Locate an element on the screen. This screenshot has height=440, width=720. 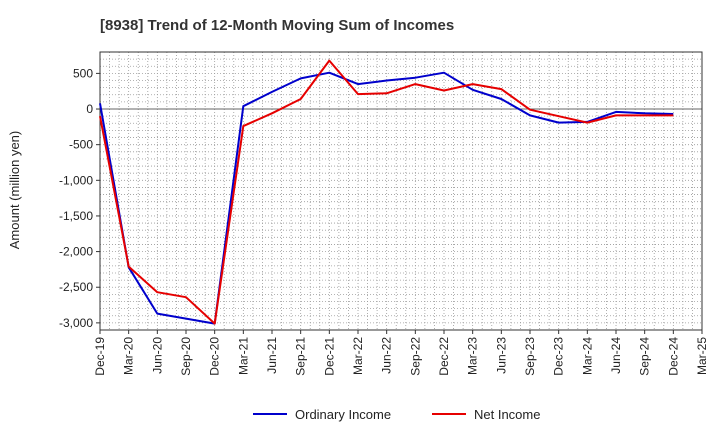
x-tick-label: Mar-21 is located at coordinates (243, 356).